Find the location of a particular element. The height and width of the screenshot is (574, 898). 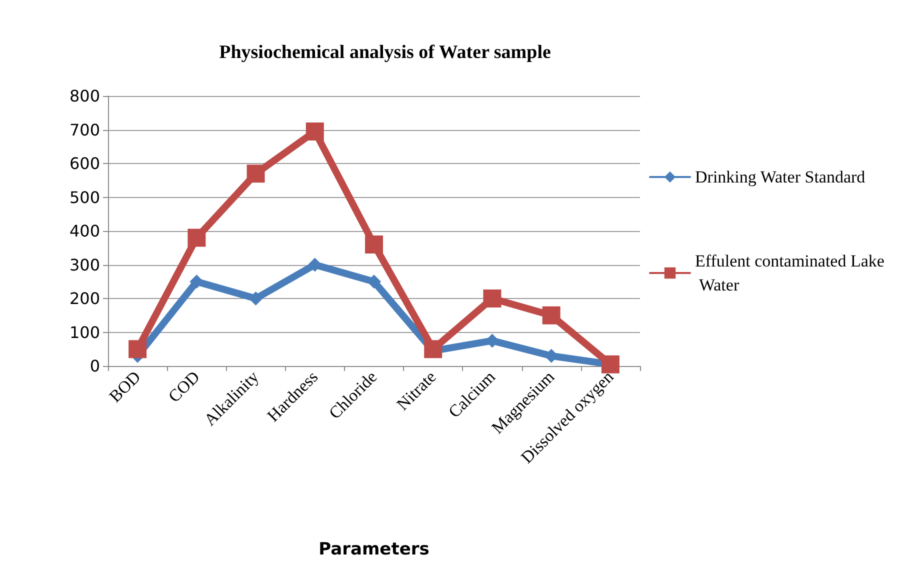

y-tick-label: 800 is located at coordinates (84, 96).